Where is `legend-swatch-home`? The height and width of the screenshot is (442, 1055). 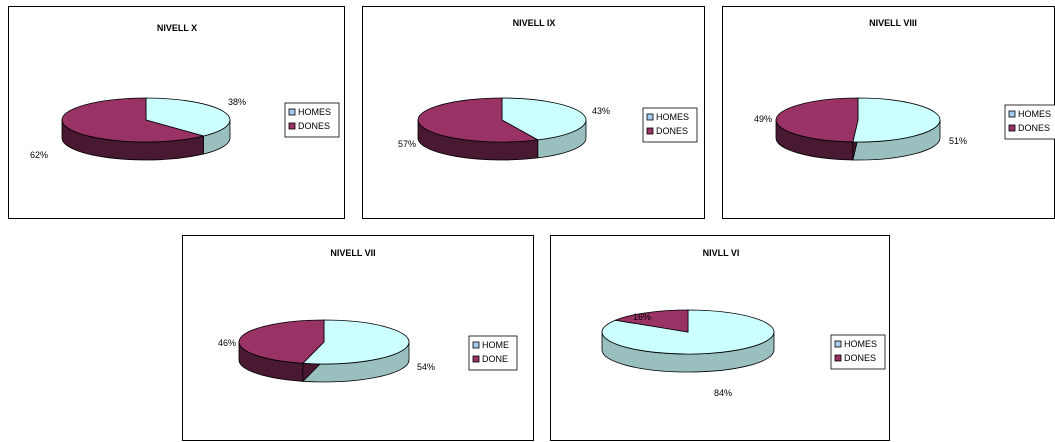 legend-swatch-home is located at coordinates (476, 345).